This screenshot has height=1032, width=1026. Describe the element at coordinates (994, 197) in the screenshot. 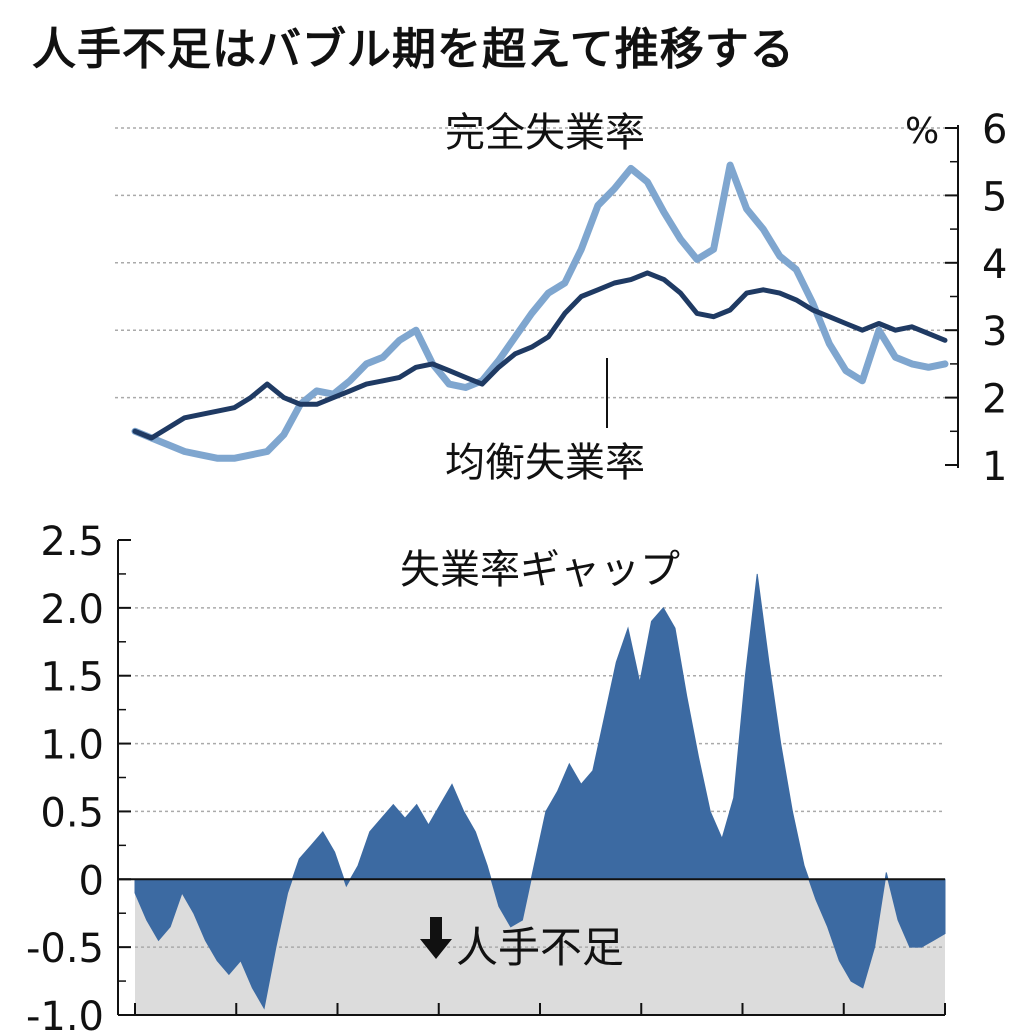

I see `y-tick-label: 5` at that location.